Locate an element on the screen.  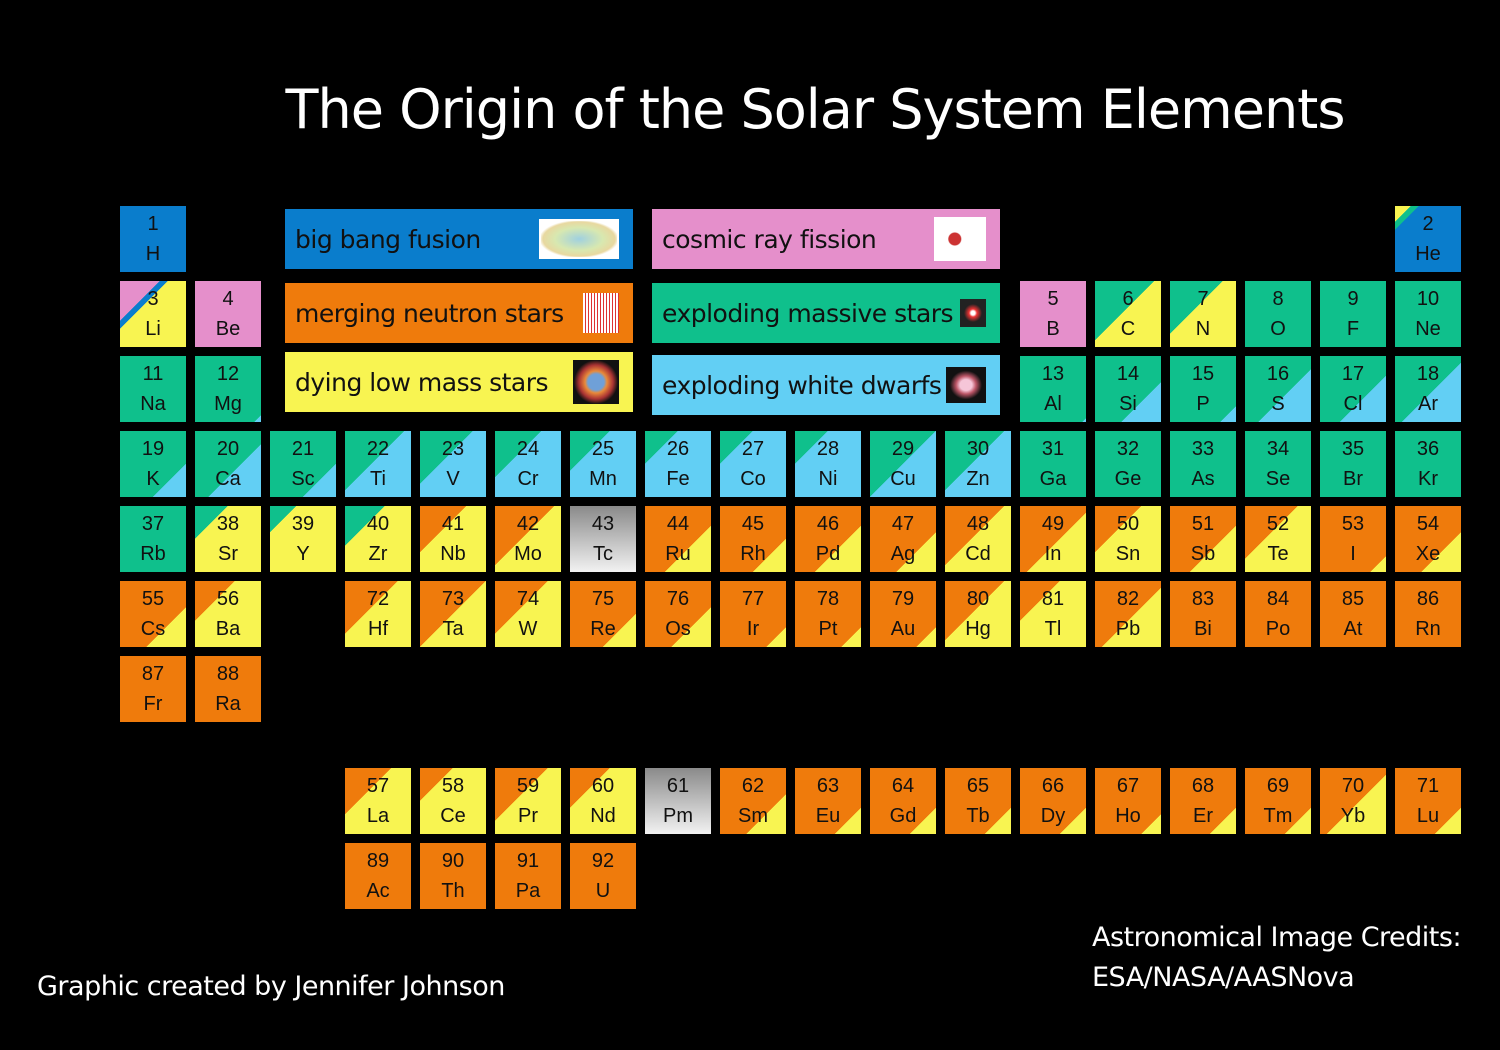
atomic-number: 81 is located at coordinates (1053, 599).